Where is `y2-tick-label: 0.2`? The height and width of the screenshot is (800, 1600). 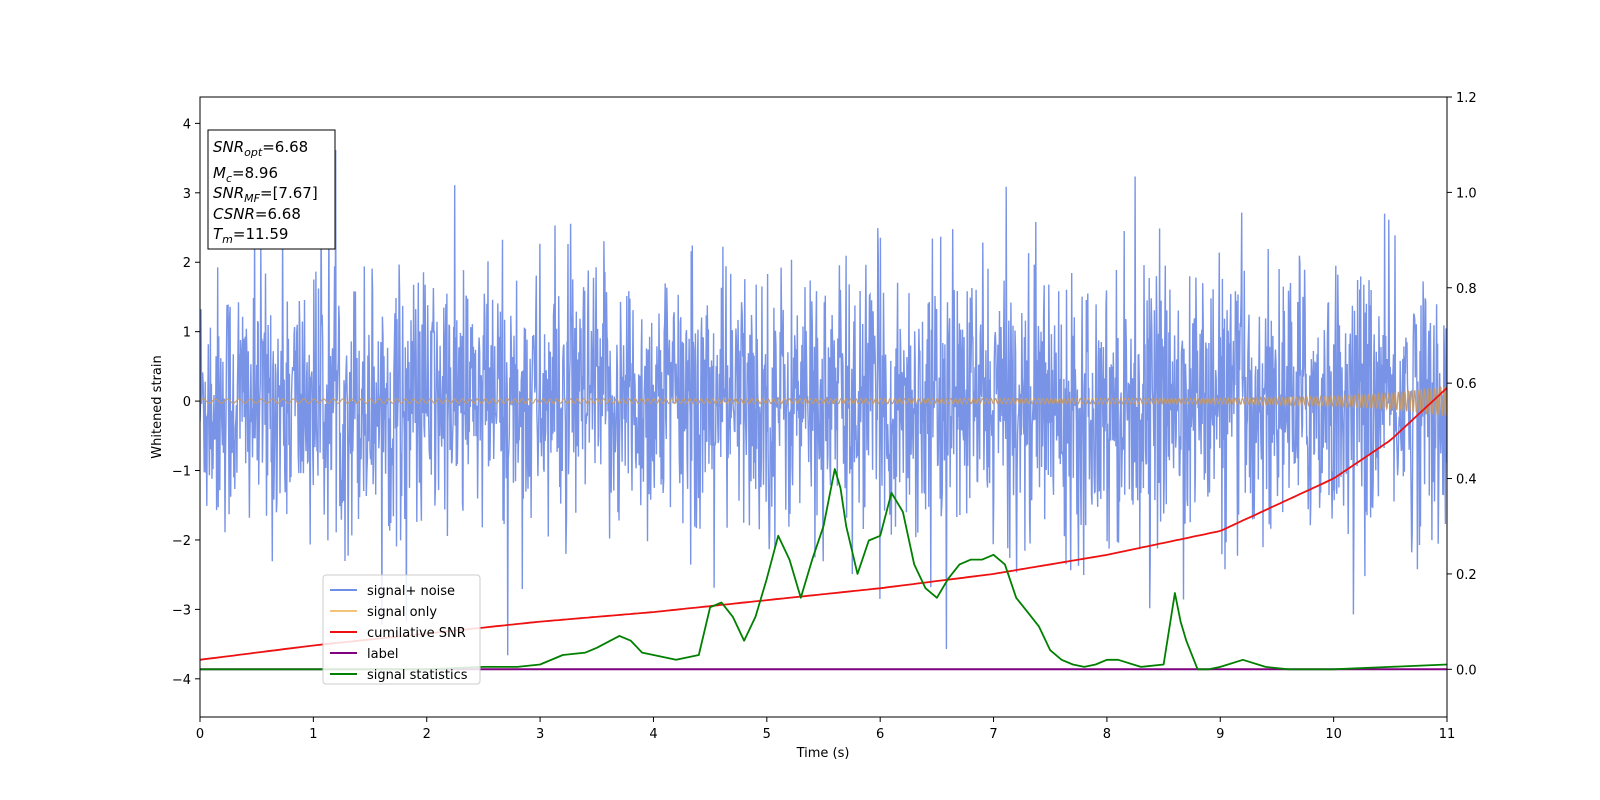
y2-tick-label: 0.2 is located at coordinates (1466, 575).